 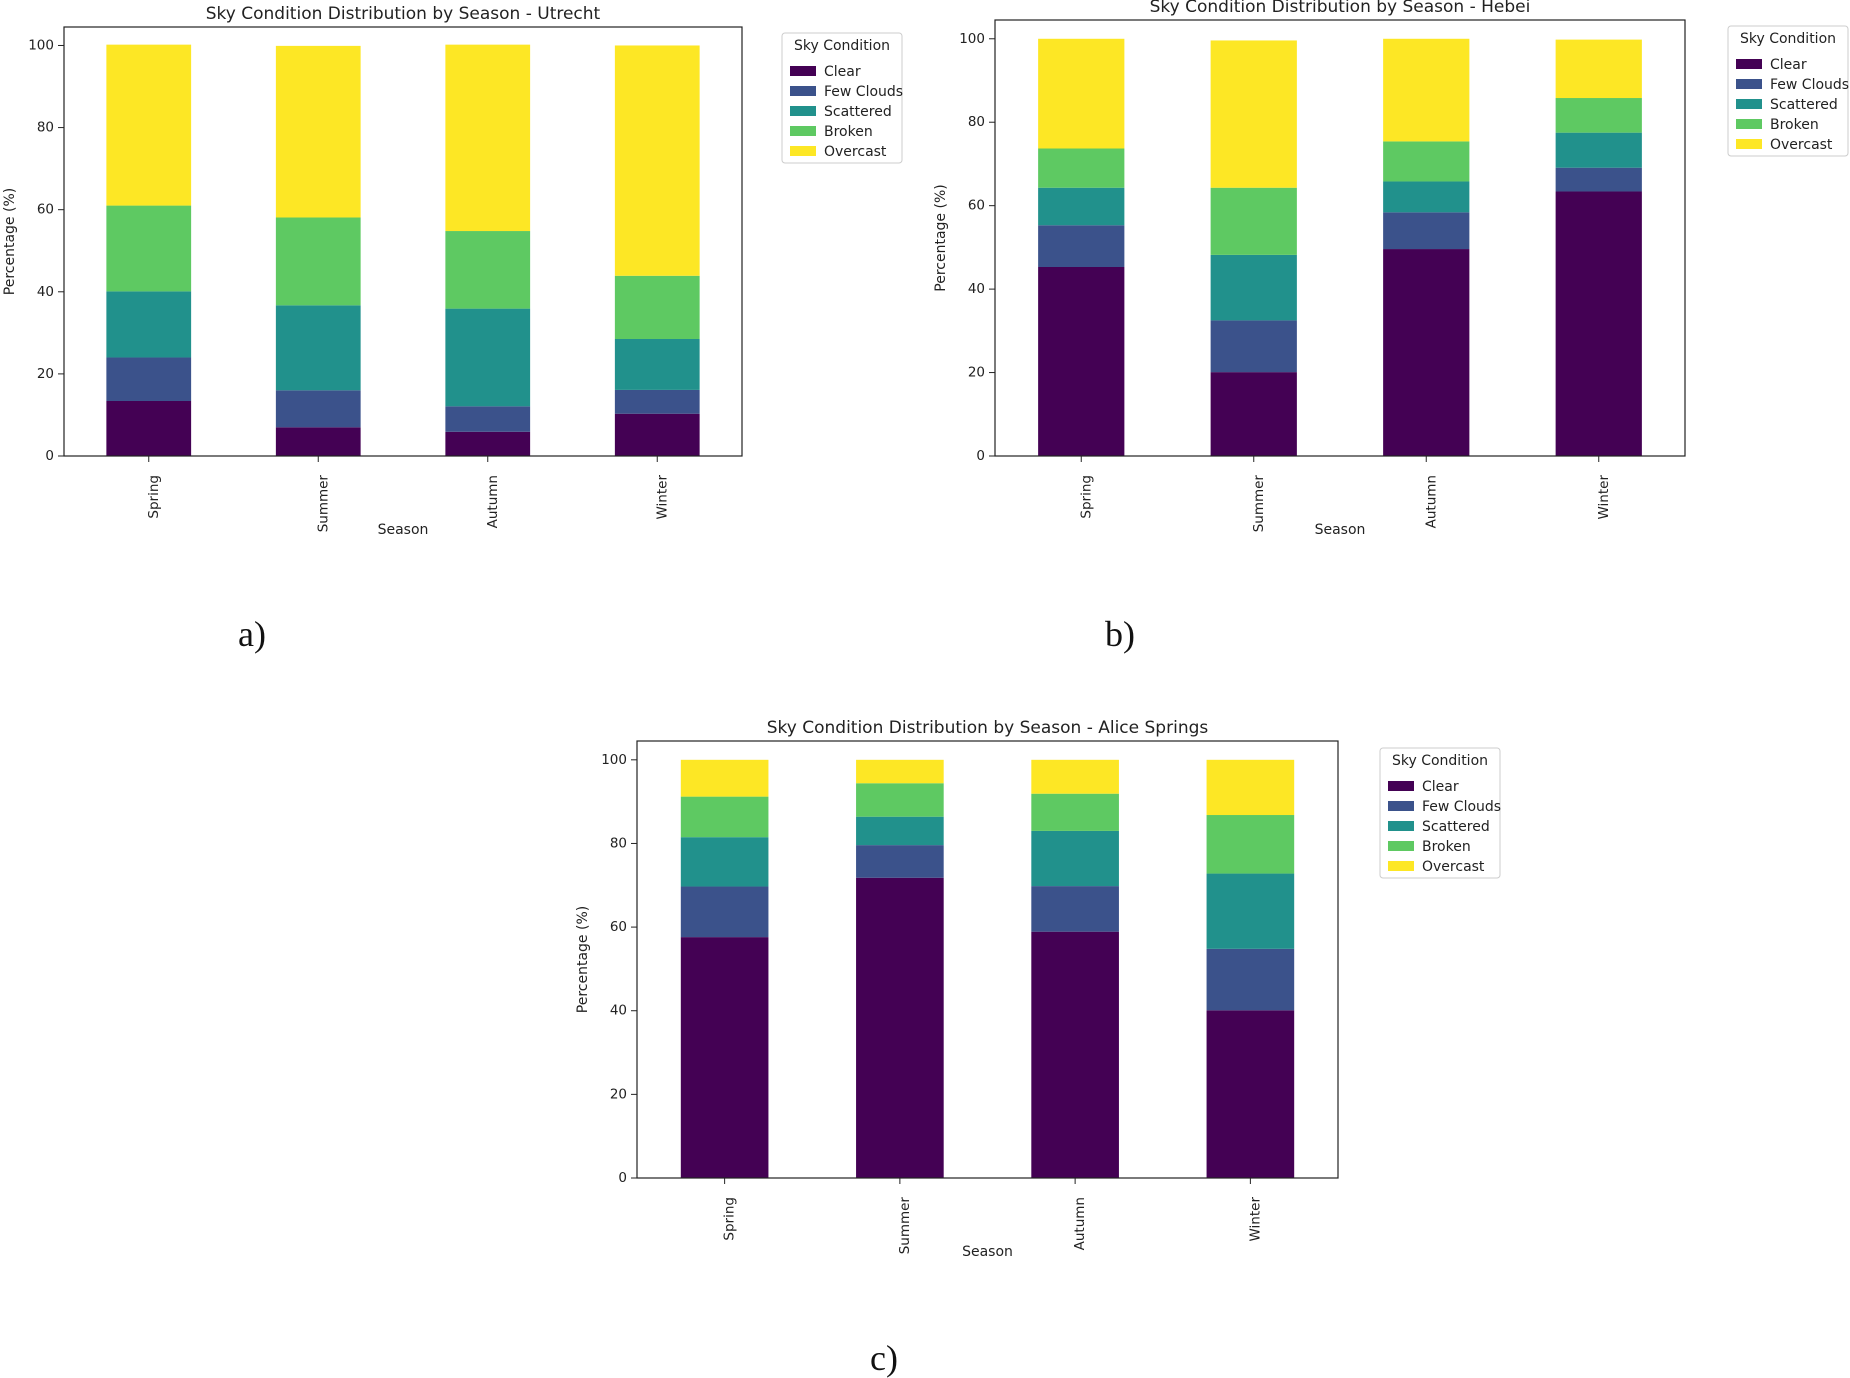 What do you see at coordinates (1401, 846) in the screenshot?
I see `legend-swatch-broken` at bounding box center [1401, 846].